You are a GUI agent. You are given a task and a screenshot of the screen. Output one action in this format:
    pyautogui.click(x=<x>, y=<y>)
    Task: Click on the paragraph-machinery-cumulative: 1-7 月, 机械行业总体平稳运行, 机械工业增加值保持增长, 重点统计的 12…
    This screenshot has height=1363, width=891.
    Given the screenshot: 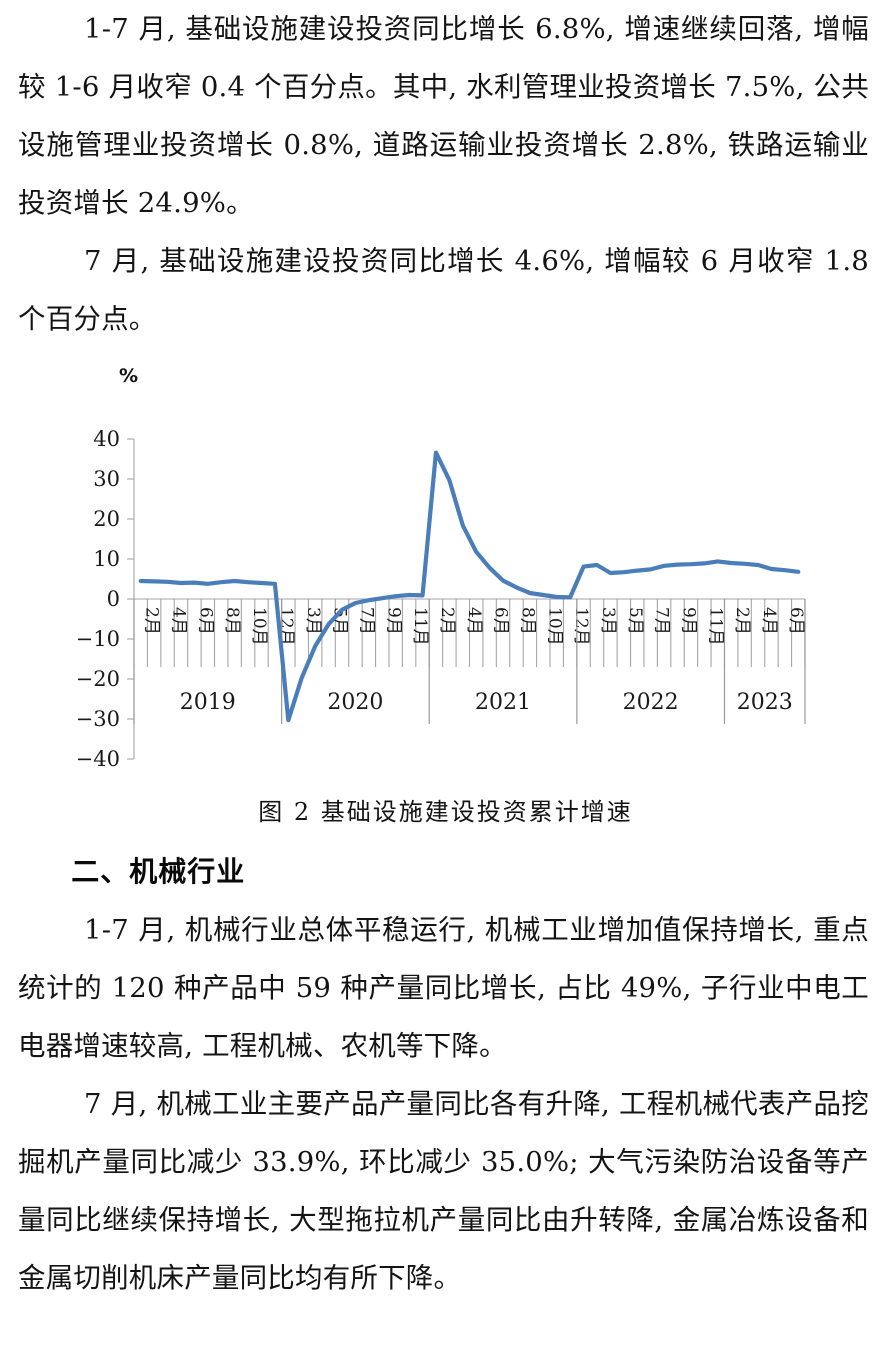 What is the action you would take?
    pyautogui.click(x=443, y=988)
    